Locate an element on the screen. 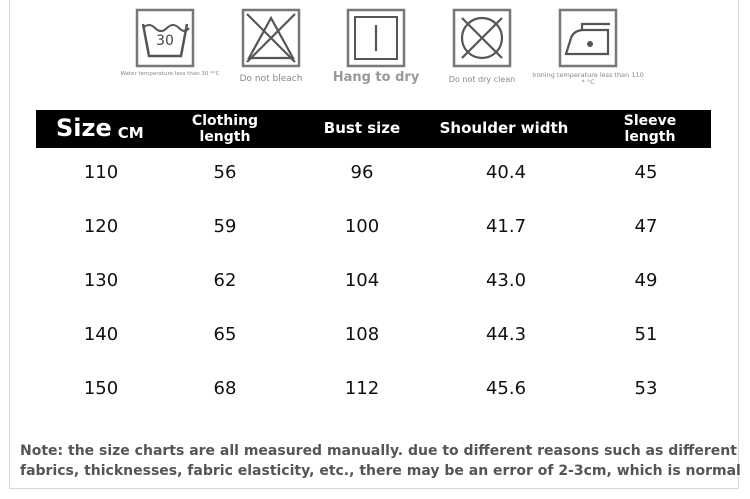 Image resolution: width=750 pixels, height=499 pixels. cell-shoulder-width: 44.3 is located at coordinates (506, 334).